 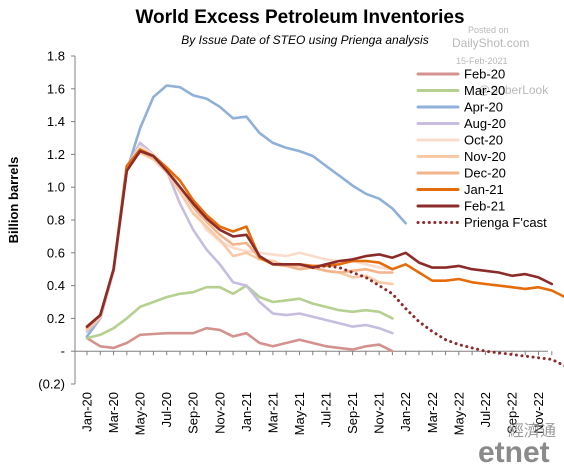 I want to click on x-tick-label: Nov-22, so click(x=538, y=413).